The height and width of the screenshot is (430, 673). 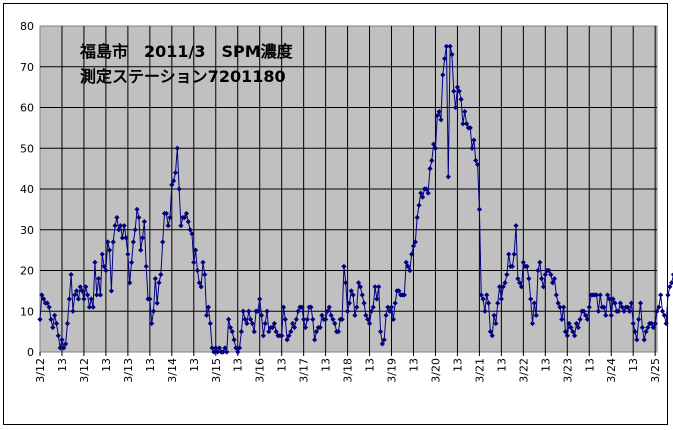 What do you see at coordinates (27, 189) in the screenshot?
I see `y-axis: 0 10 20 30 40 50 60 70 80` at bounding box center [27, 189].